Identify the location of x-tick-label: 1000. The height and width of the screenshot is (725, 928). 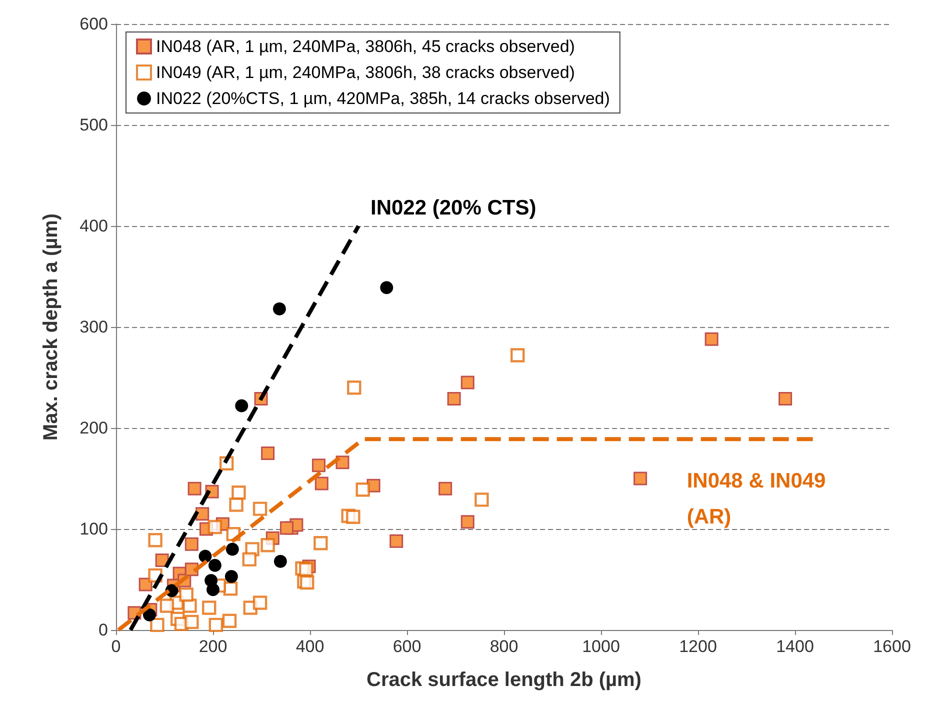
(601, 646).